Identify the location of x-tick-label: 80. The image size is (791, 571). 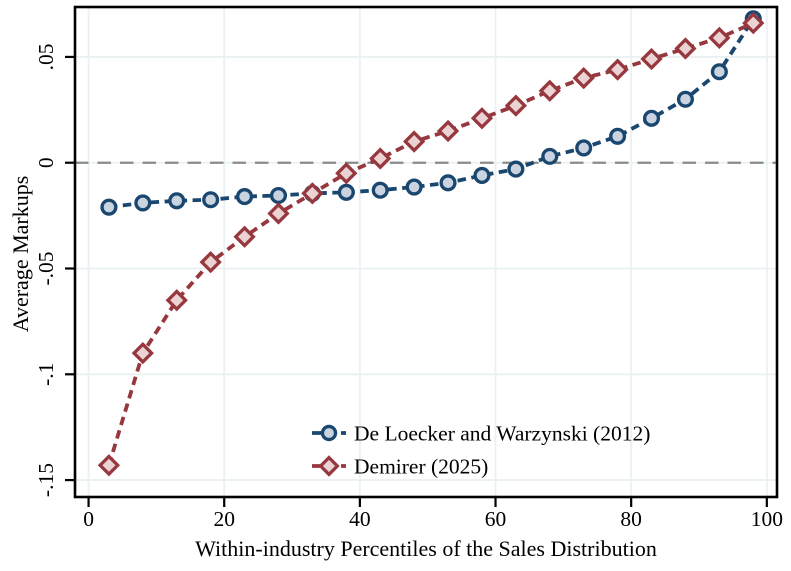
(631, 519).